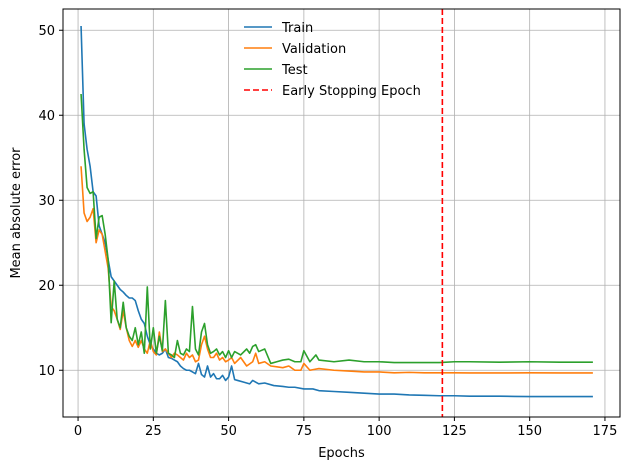 The height and width of the screenshot is (470, 628). What do you see at coordinates (46, 31) in the screenshot?
I see `y-tick-label: 50` at bounding box center [46, 31].